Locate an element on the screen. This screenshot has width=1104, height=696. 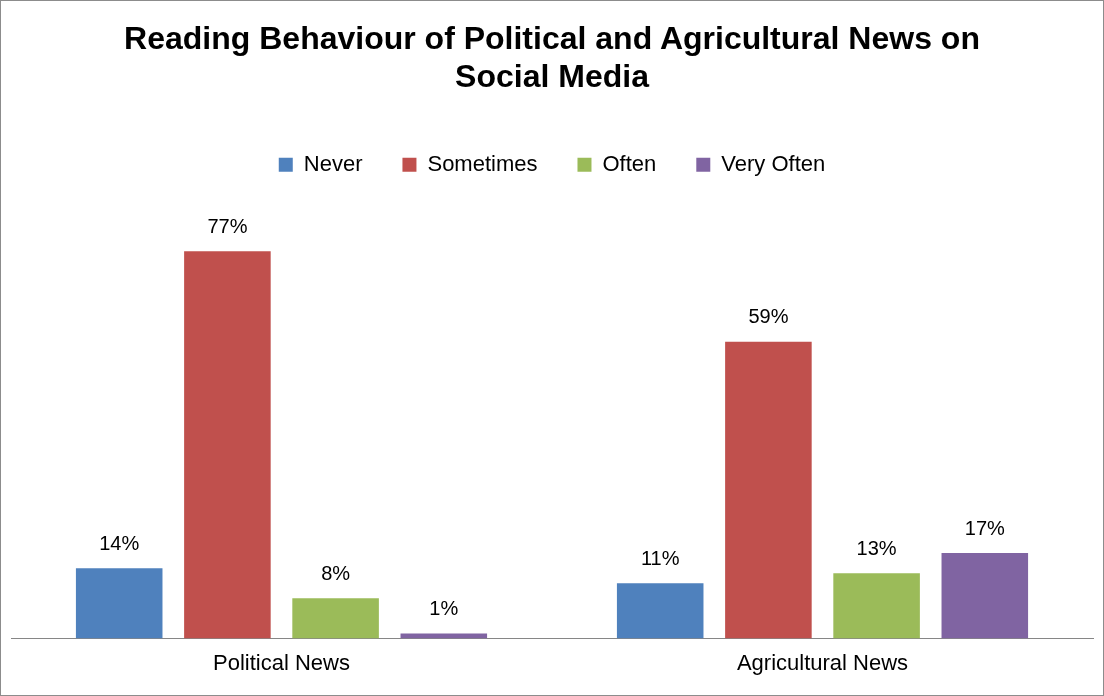
data-label: 13% is located at coordinates (876, 547).